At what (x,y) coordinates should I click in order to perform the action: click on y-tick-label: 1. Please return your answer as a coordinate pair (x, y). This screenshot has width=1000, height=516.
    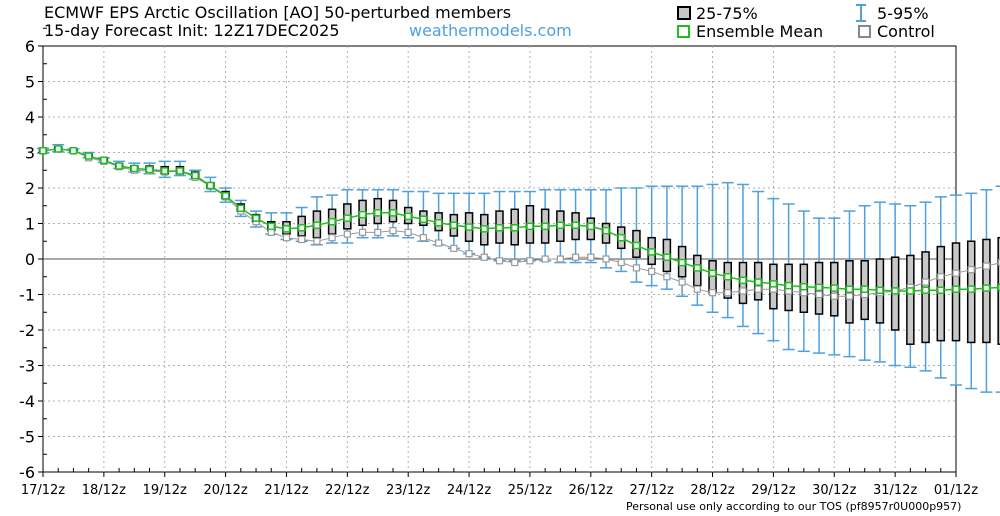
    Looking at the image, I should click on (30, 224).